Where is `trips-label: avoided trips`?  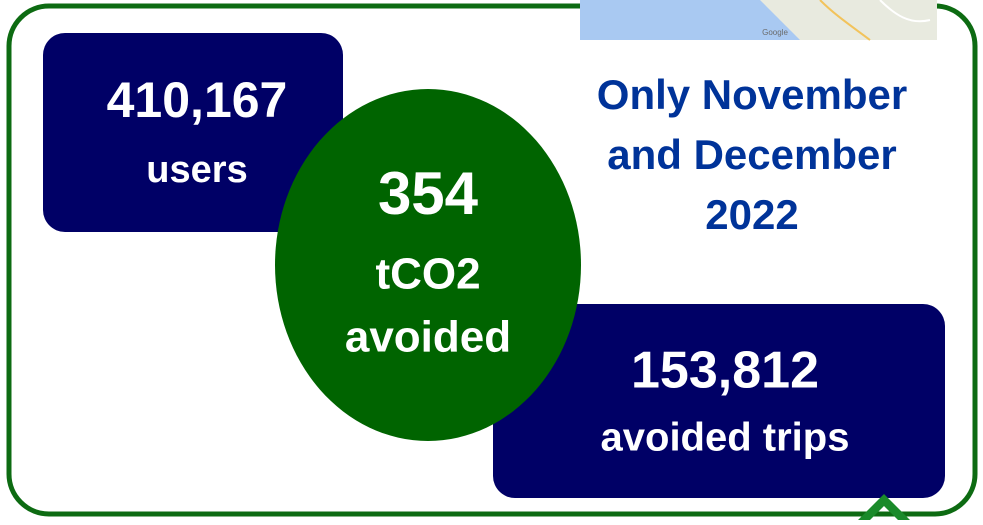 trips-label: avoided trips is located at coordinates (725, 438).